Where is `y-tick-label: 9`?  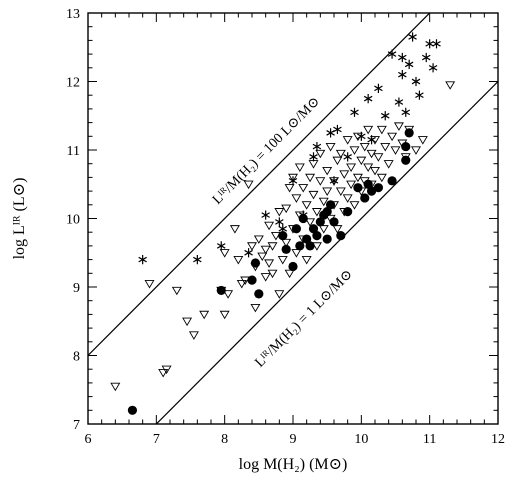 y-tick-label: 9 is located at coordinates (76, 288).